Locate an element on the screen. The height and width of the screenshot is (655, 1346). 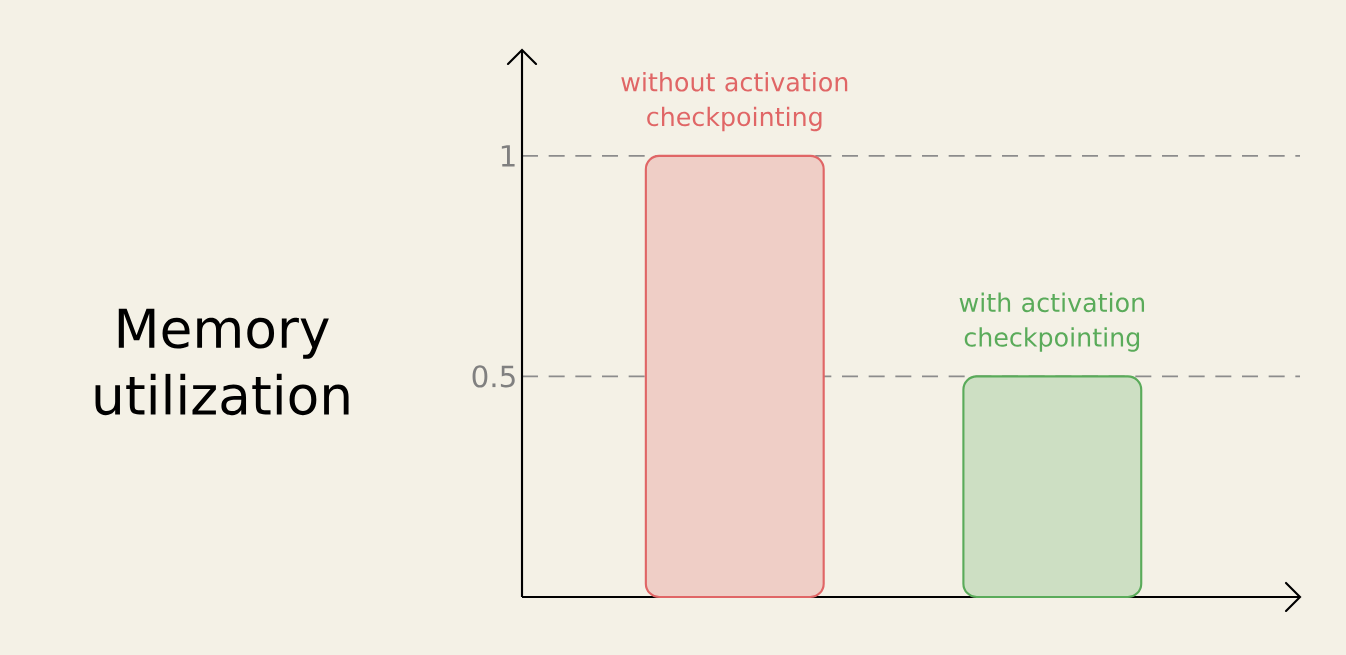
x-tick-label: with activation checkpointing is located at coordinates (1052, 322).